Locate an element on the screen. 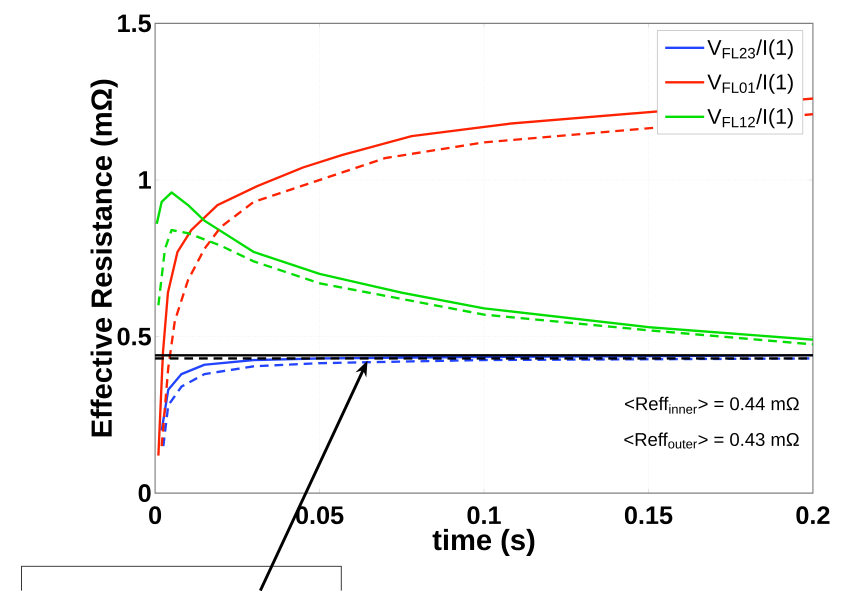  x-axis-title: time (s) is located at coordinates (483, 542).